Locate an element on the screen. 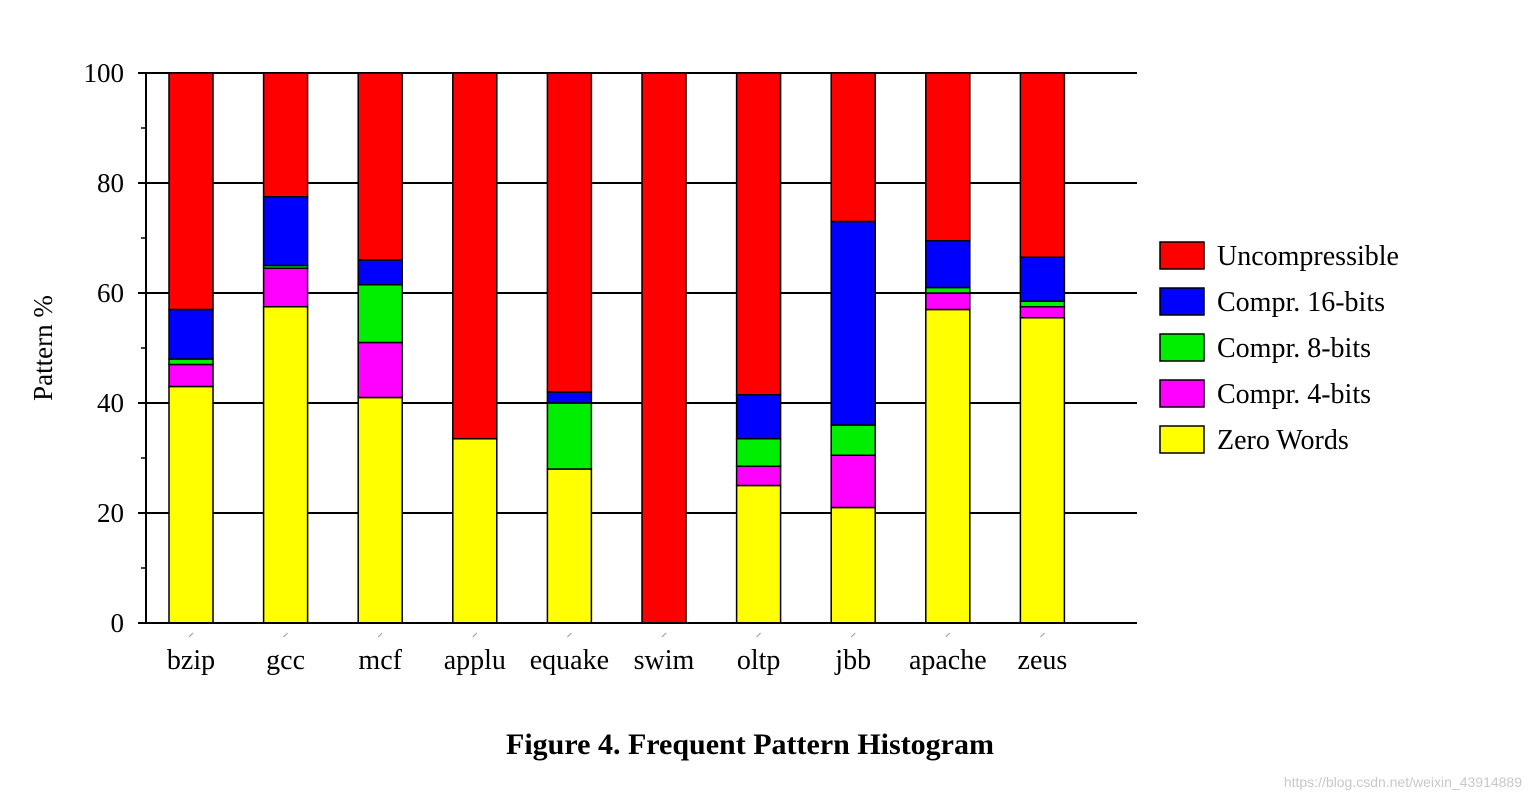 Image resolution: width=1532 pixels, height=807 pixels. y-tick-label: 100 is located at coordinates (104, 73).